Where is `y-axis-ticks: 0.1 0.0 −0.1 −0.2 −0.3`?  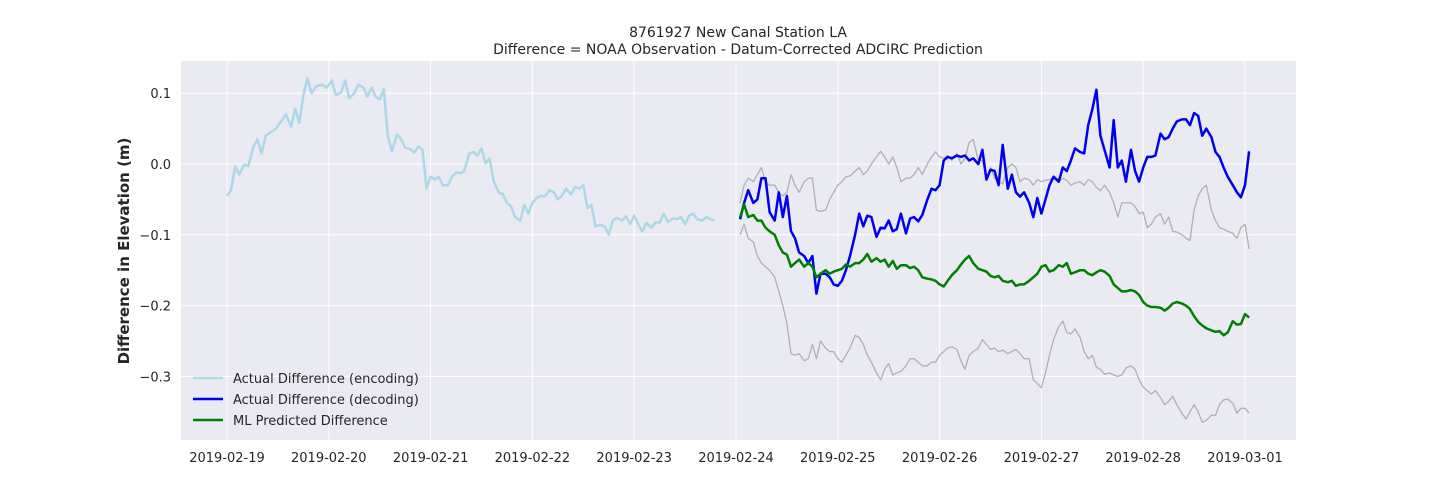 y-axis-ticks: 0.1 0.0 −0.1 −0.2 −0.3 is located at coordinates (155, 236).